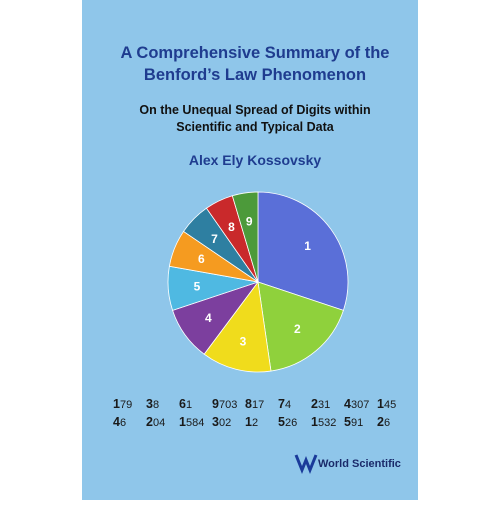  What do you see at coordinates (201, 259) in the screenshot?
I see `slice-label: 6` at bounding box center [201, 259].